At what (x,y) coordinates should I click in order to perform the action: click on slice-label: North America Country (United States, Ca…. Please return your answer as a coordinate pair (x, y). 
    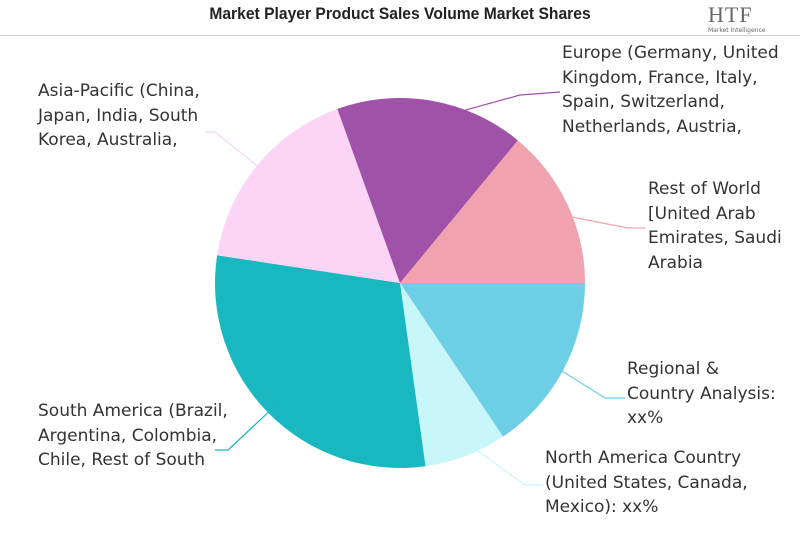
    Looking at the image, I should click on (646, 482).